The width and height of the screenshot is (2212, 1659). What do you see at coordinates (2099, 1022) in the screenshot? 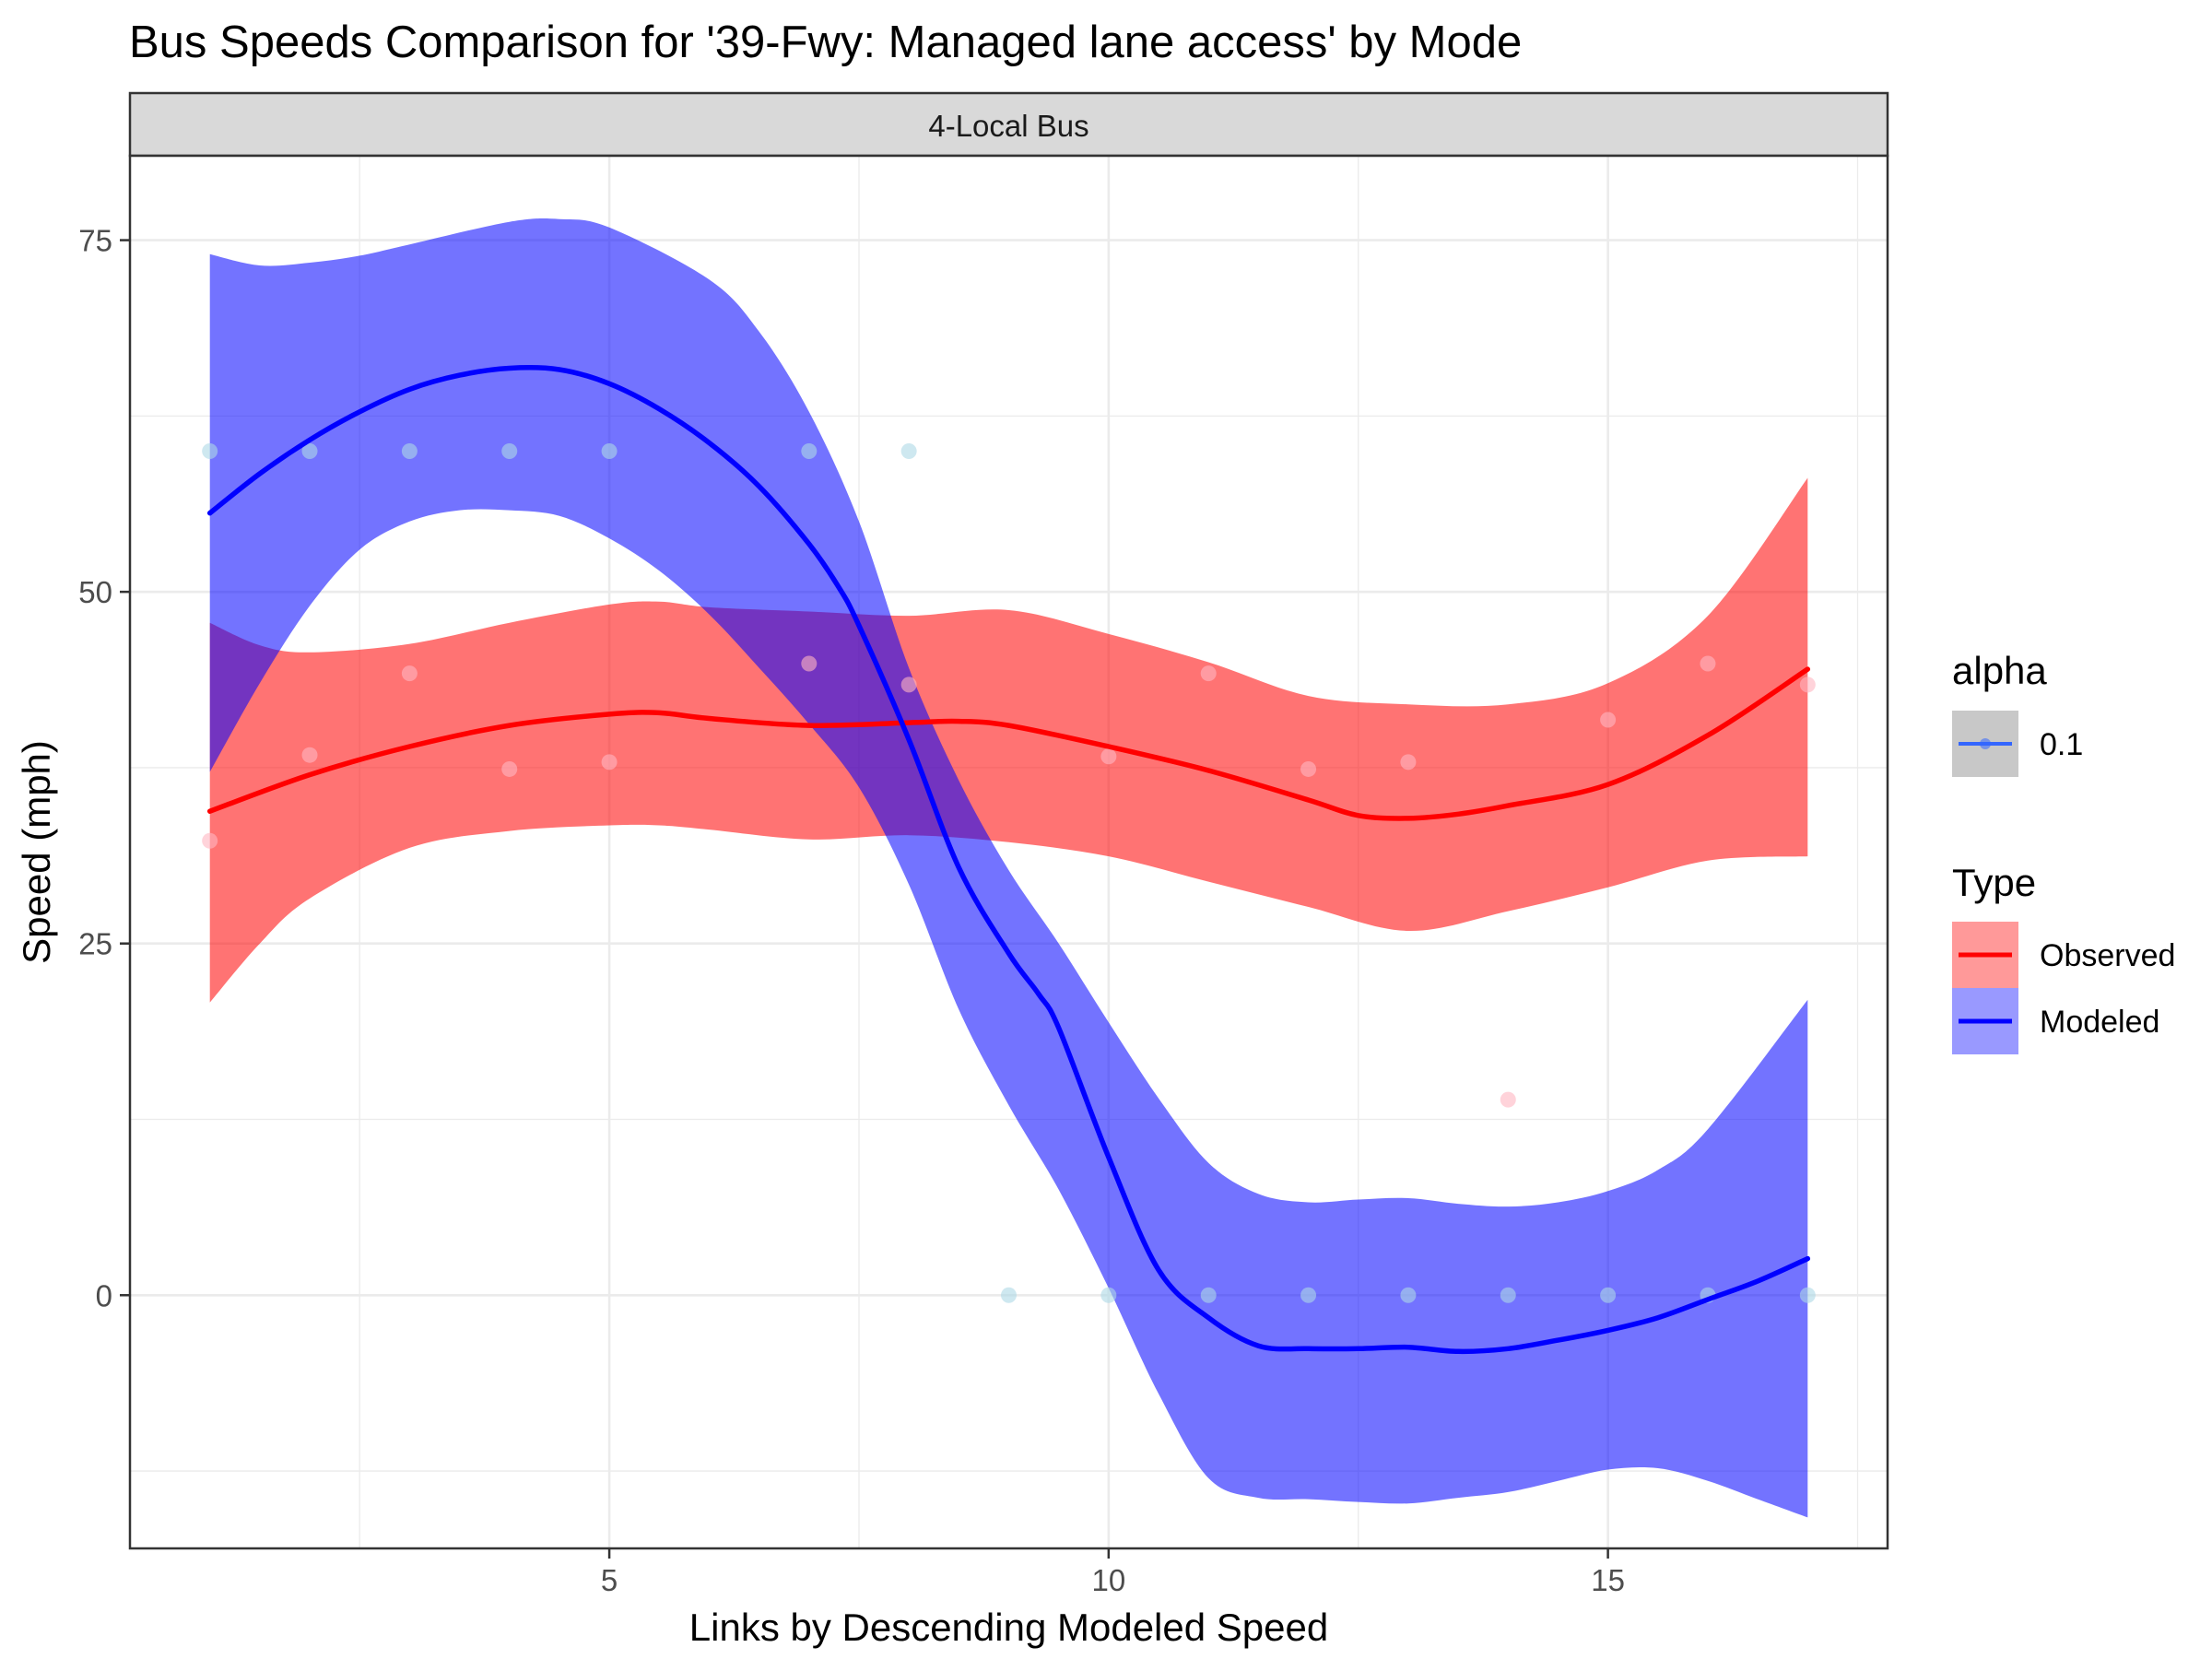
I see `legend-modeled-label: Modeled` at bounding box center [2099, 1022].